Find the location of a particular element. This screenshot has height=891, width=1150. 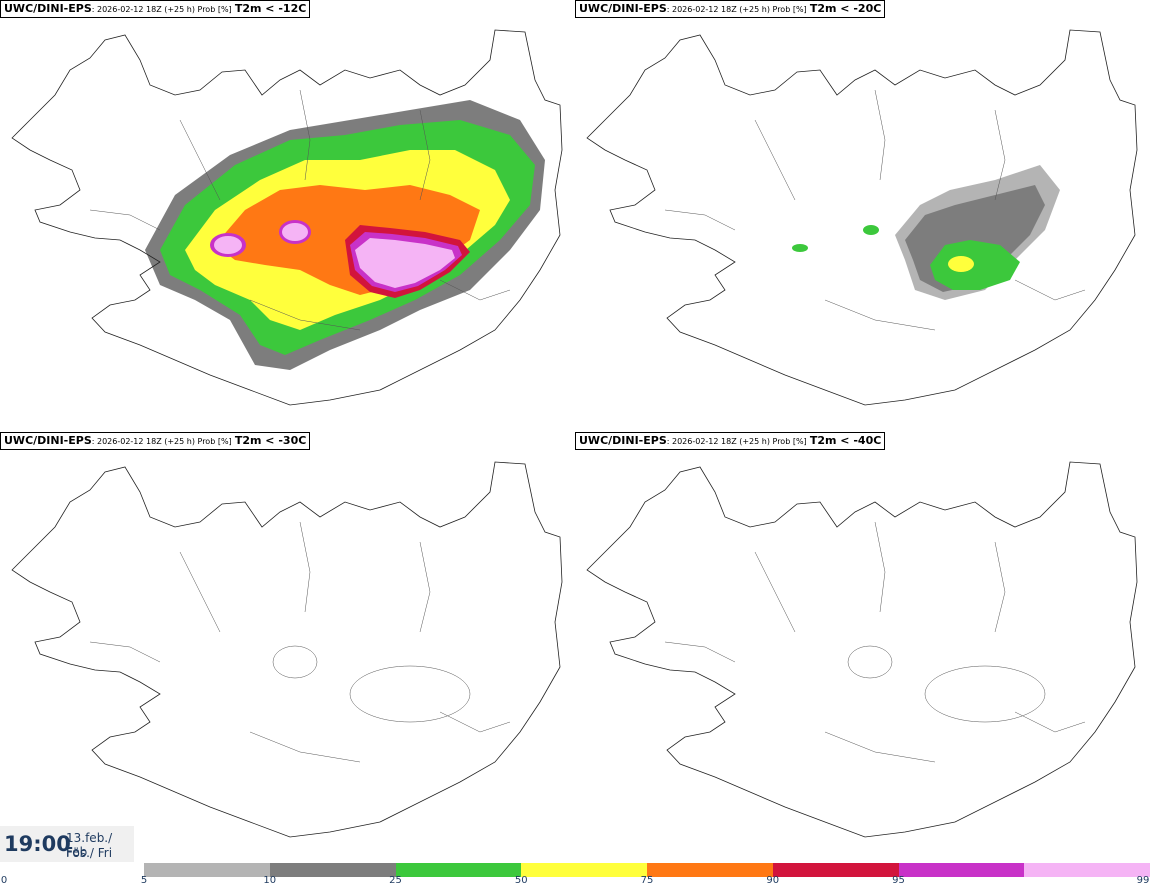

colorbar-tick-label: 25 is located at coordinates (395, 880).